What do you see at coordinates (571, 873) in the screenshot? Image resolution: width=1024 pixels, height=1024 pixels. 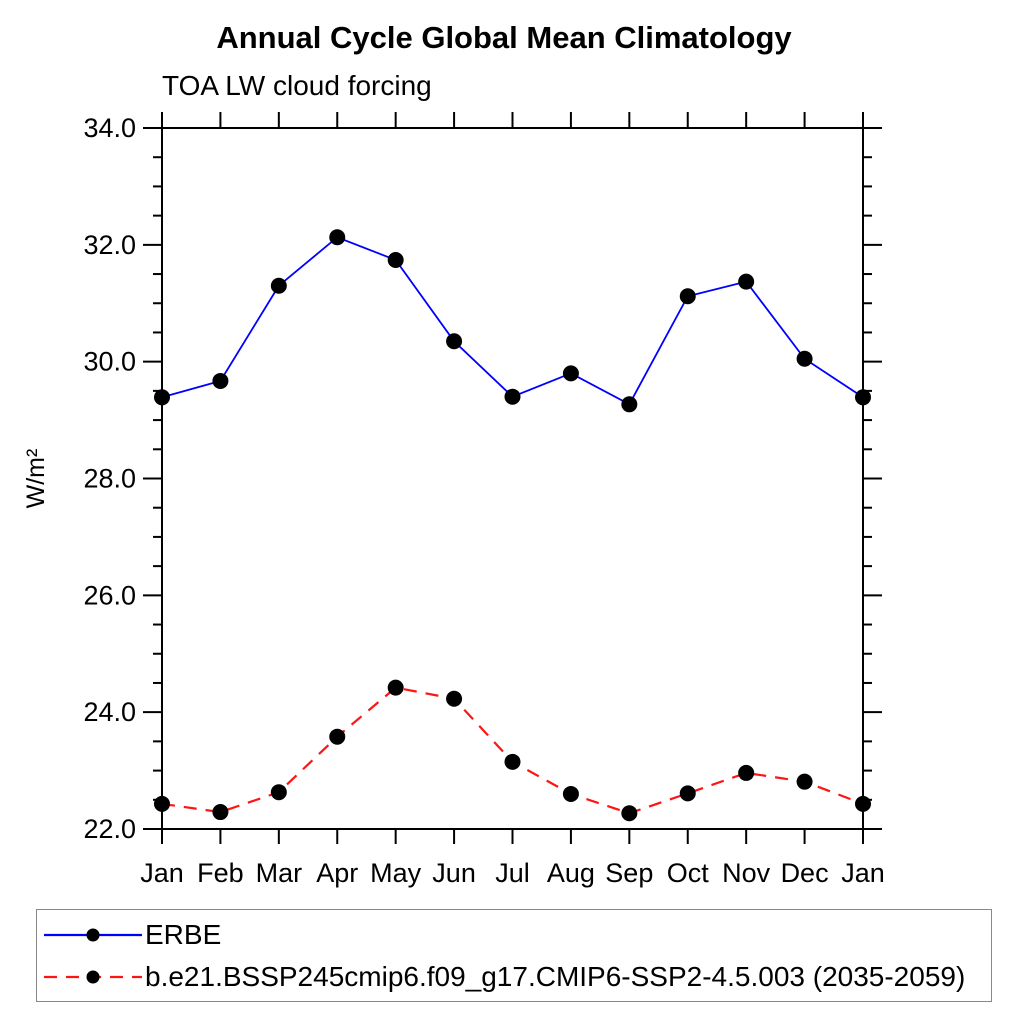 I see `x-tick-label: Aug` at bounding box center [571, 873].